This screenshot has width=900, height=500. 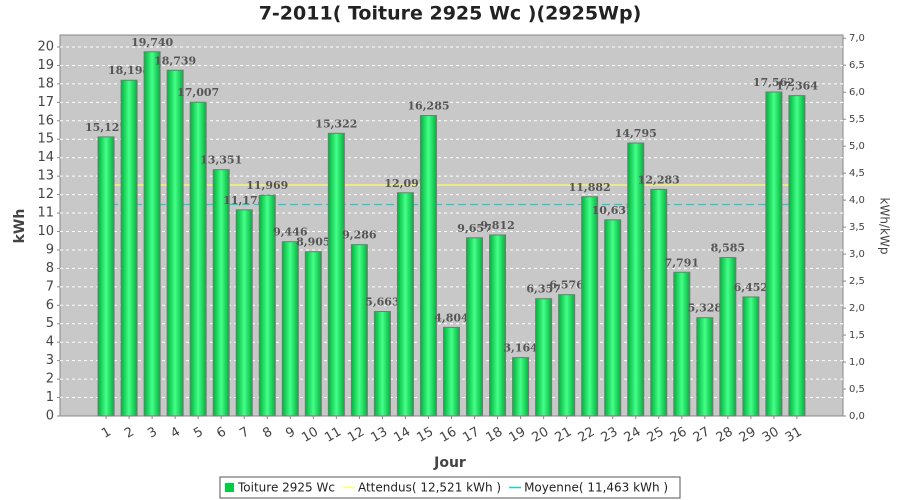 What do you see at coordinates (45, 46) in the screenshot?
I see `y-tick-label: 20` at bounding box center [45, 46].